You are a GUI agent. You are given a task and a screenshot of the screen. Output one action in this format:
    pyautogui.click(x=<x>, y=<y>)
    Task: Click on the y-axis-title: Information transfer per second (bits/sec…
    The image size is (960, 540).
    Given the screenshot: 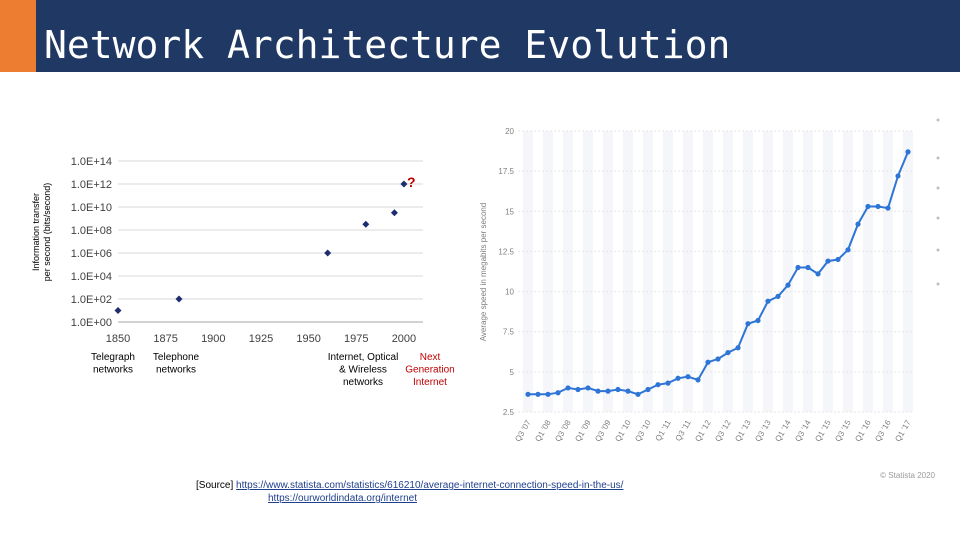 What is the action you would take?
    pyautogui.click(x=41, y=232)
    